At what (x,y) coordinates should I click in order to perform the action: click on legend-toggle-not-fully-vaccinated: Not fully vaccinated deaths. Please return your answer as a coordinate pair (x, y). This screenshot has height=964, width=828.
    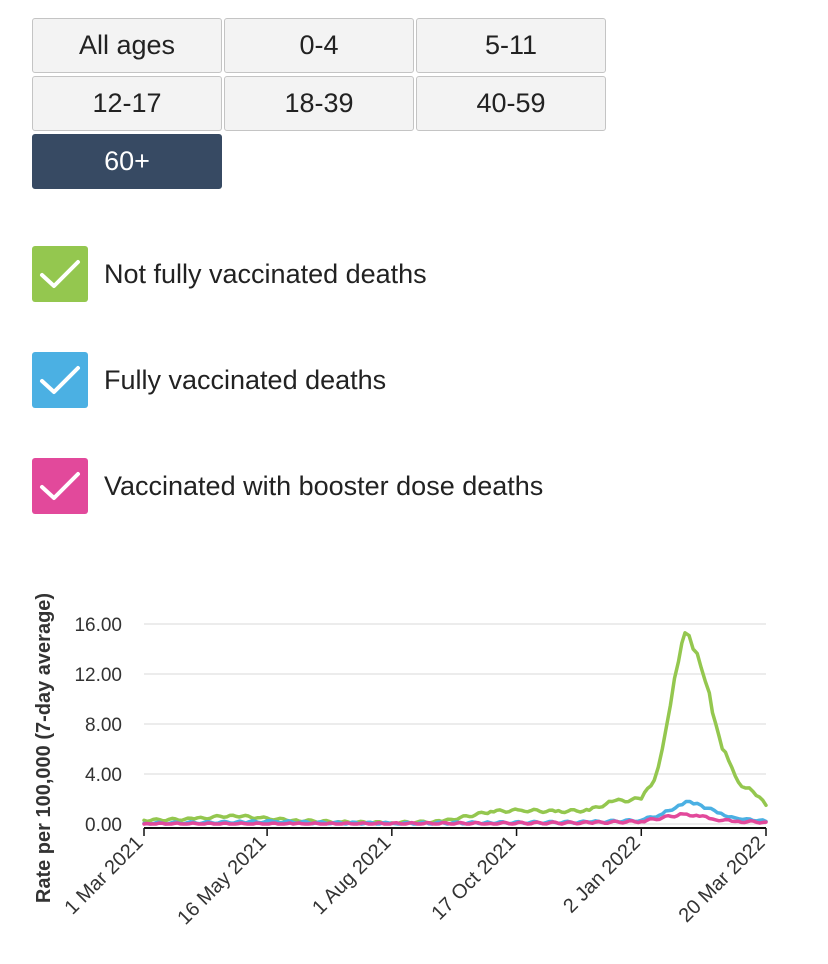
    Looking at the image, I should click on (229, 274).